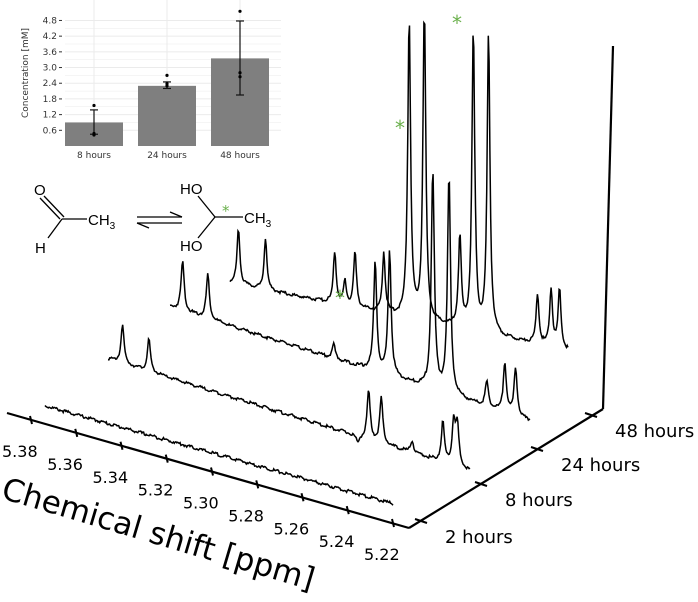  What do you see at coordinates (600, 465) in the screenshot?
I see `z-tick-label: 24 hours` at bounding box center [600, 465].